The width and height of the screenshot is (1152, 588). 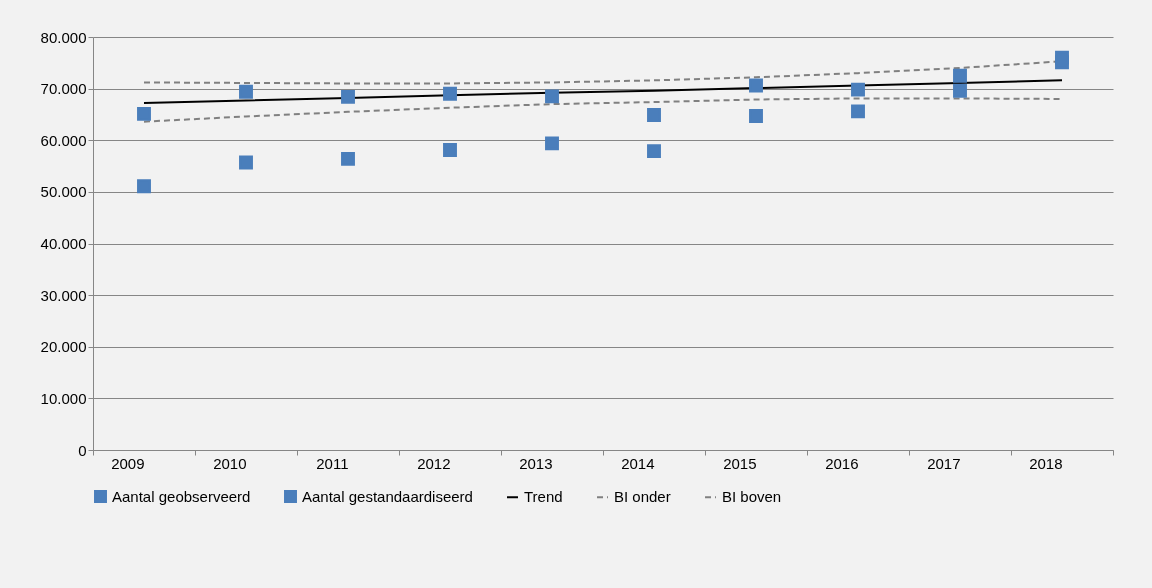 What do you see at coordinates (63, 140) in the screenshot?
I see `y-tick-label: 60.000` at bounding box center [63, 140].